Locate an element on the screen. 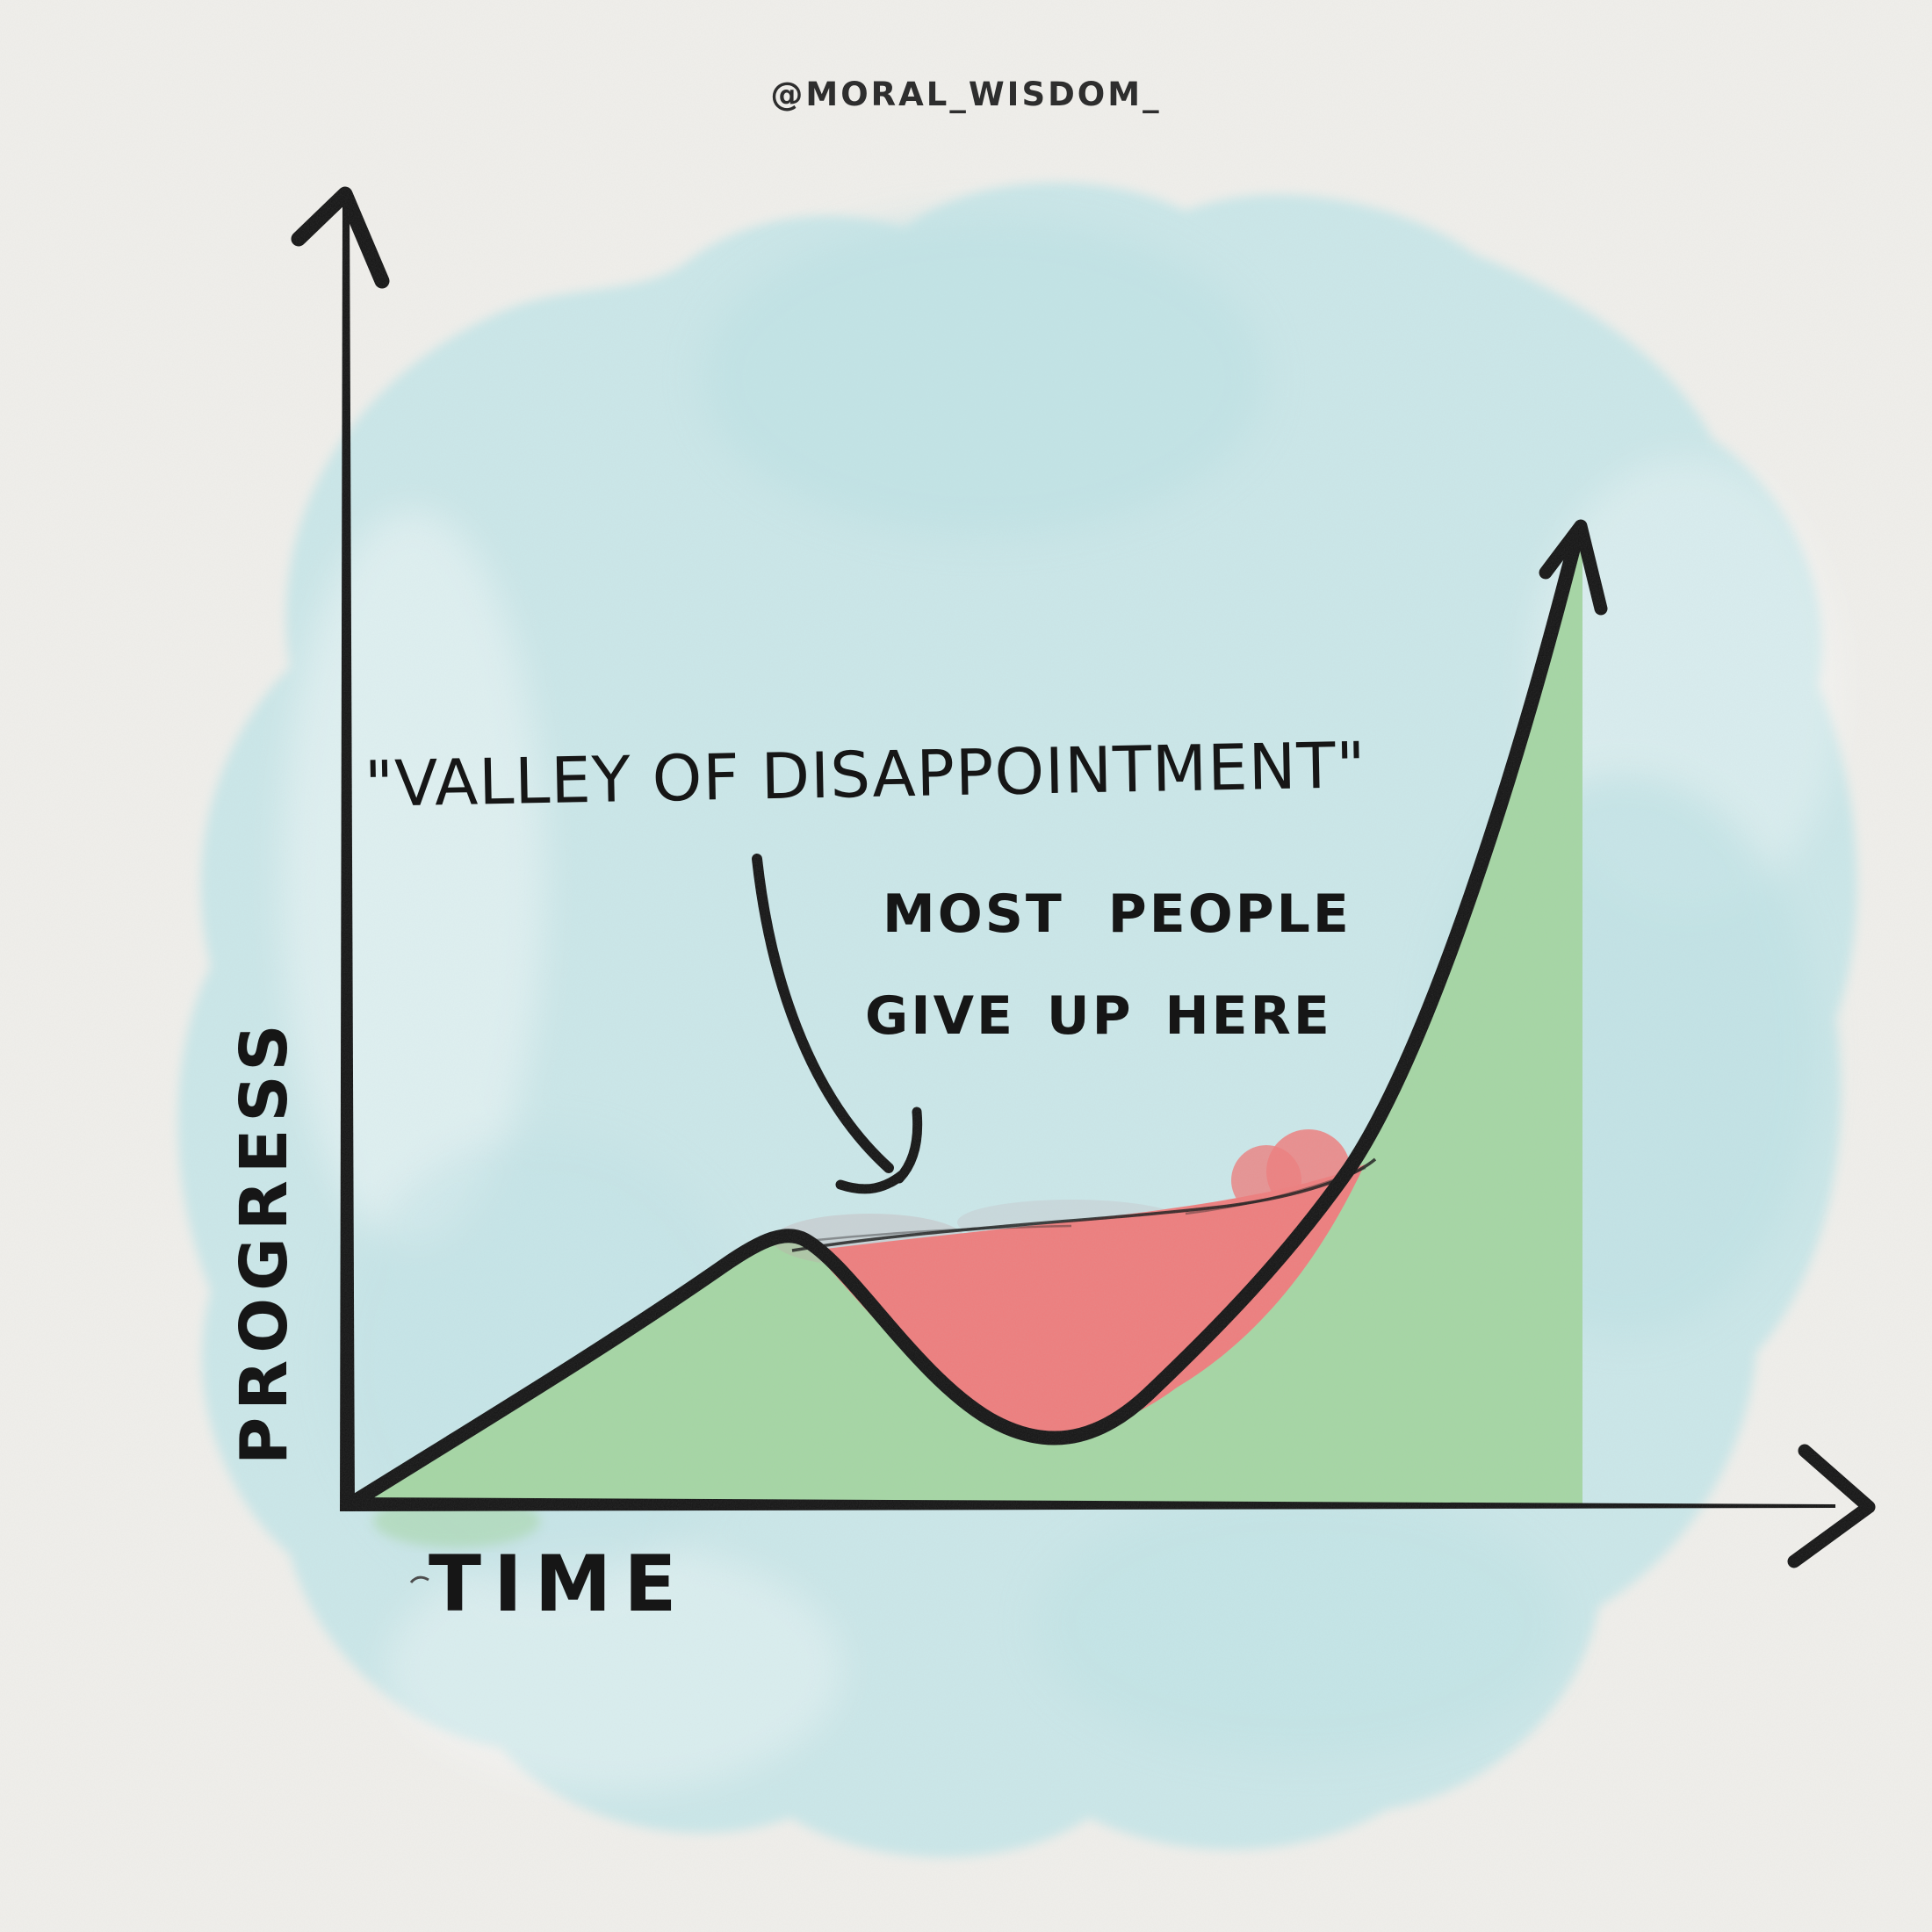  y-axis-label: PROGRESS is located at coordinates (264, 1241).